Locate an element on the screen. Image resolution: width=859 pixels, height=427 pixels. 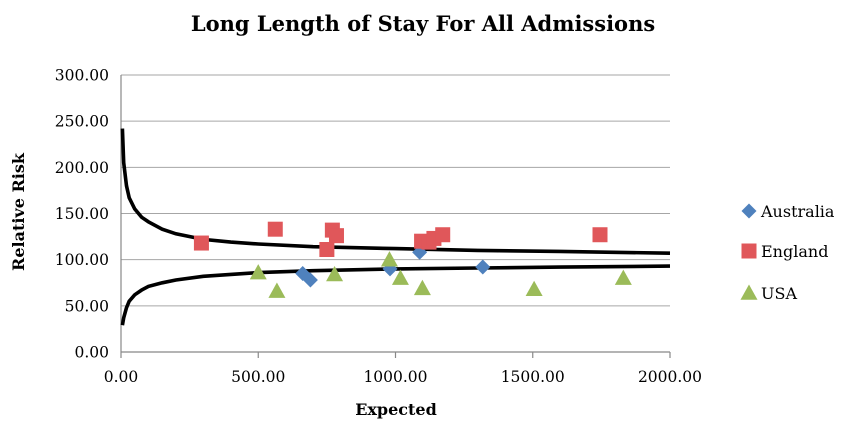
y-tick-label: 250.00 is located at coordinates (82, 122).